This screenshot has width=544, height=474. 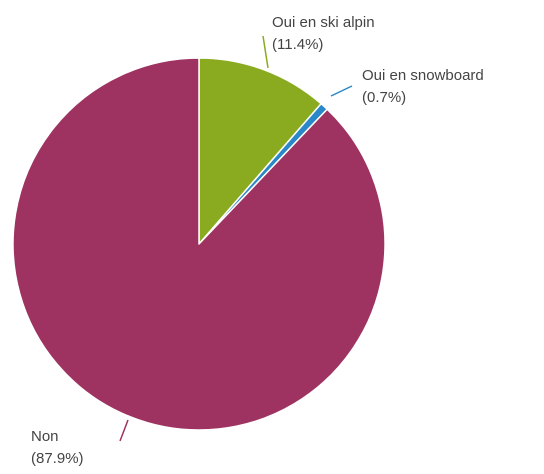 What do you see at coordinates (57, 447) in the screenshot?
I see `slice-label: Non (87.9%)` at bounding box center [57, 447].